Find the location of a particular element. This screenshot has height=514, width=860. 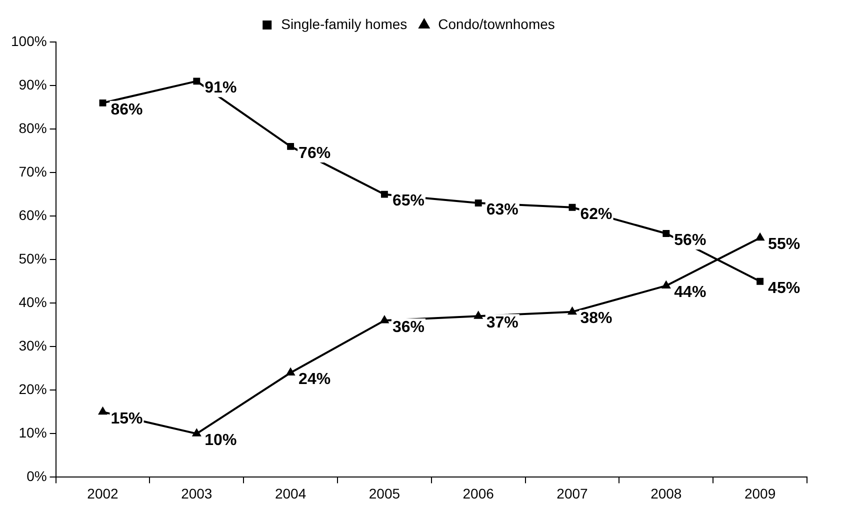

data-label: 44% is located at coordinates (690, 293).